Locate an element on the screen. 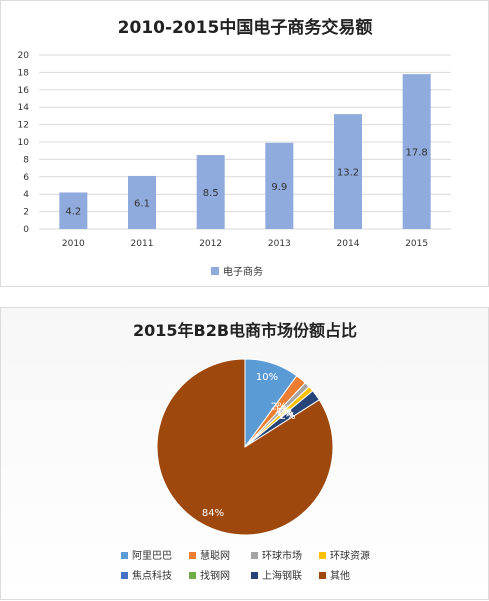  x-tick-label: 2011 is located at coordinates (142, 244).